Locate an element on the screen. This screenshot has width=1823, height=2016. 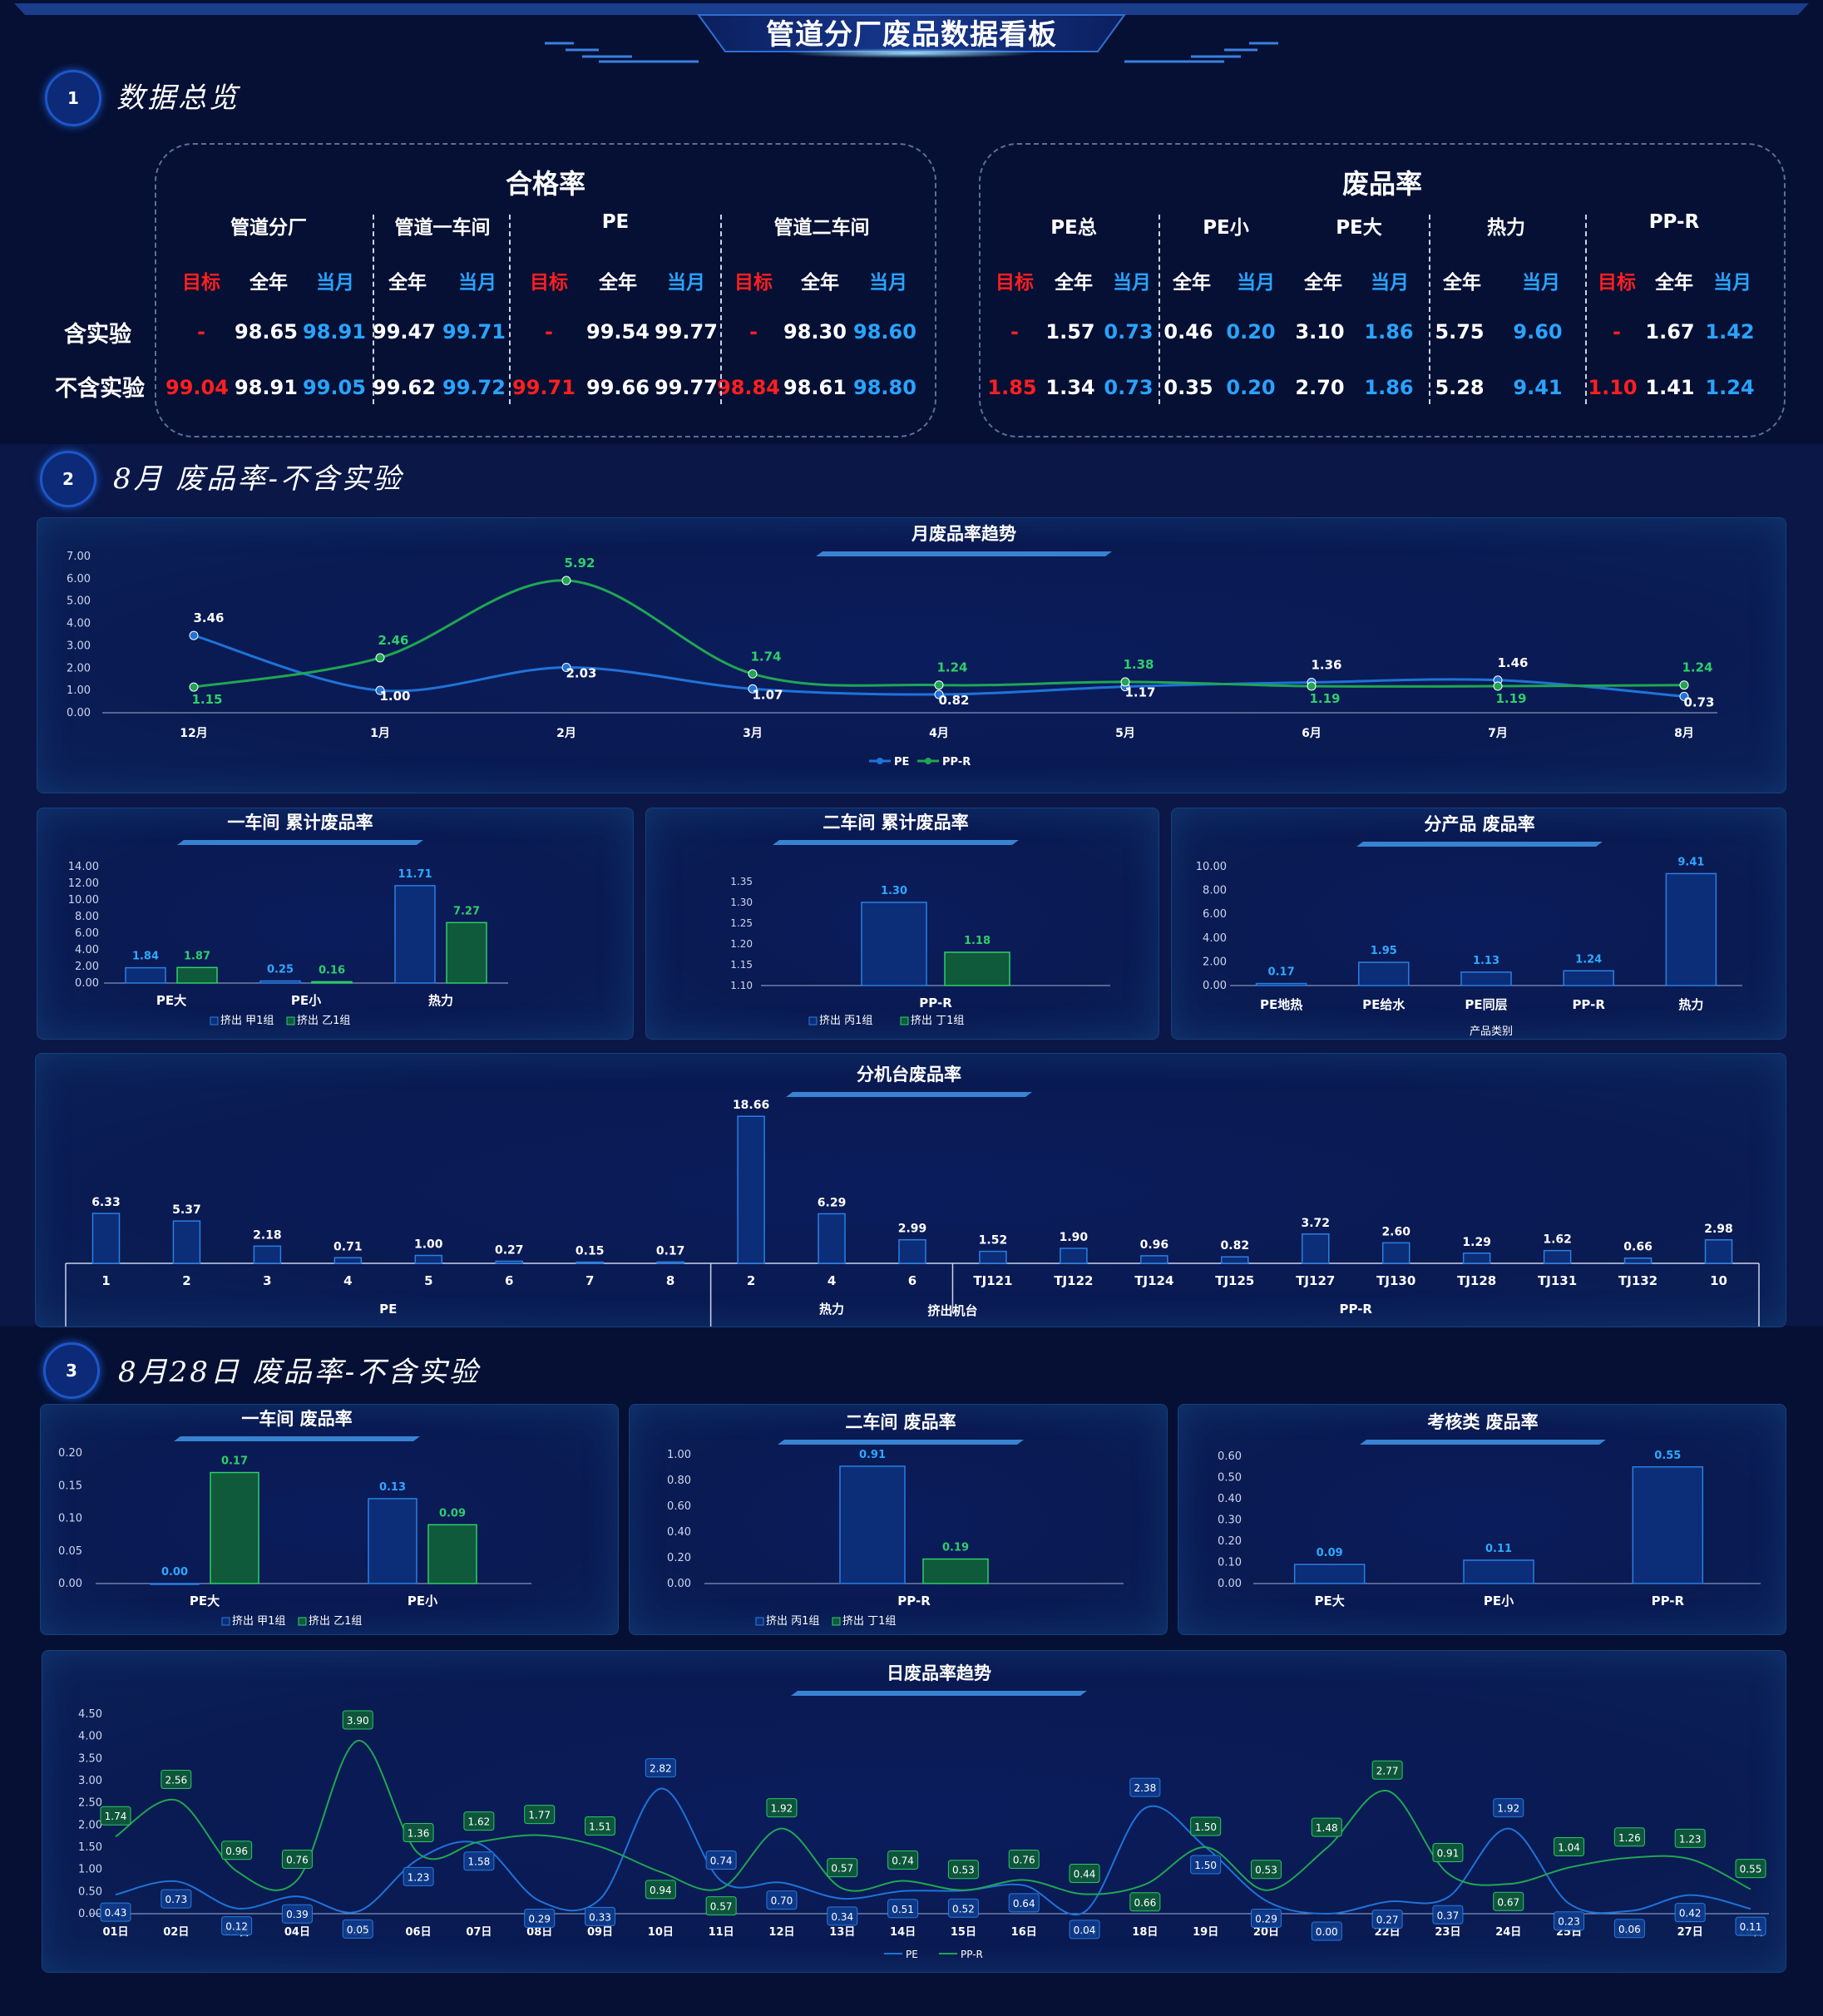
data-label: 0.17 is located at coordinates (1281, 972).